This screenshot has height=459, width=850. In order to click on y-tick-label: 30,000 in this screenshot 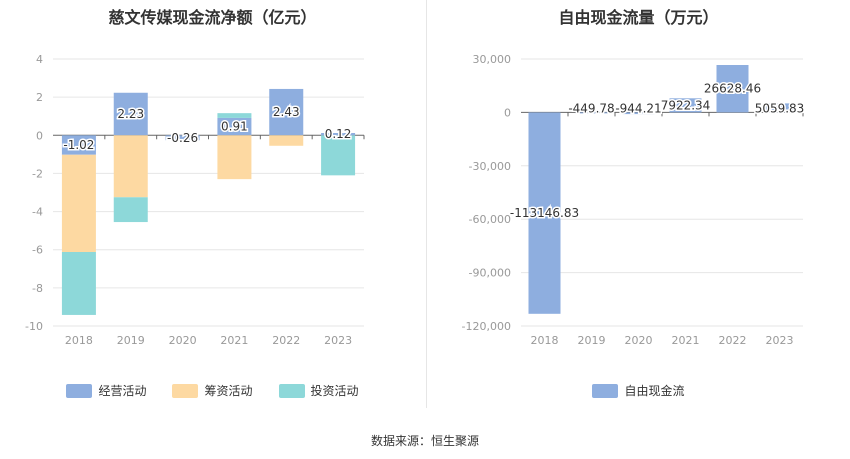, I will do `click(492, 59)`.